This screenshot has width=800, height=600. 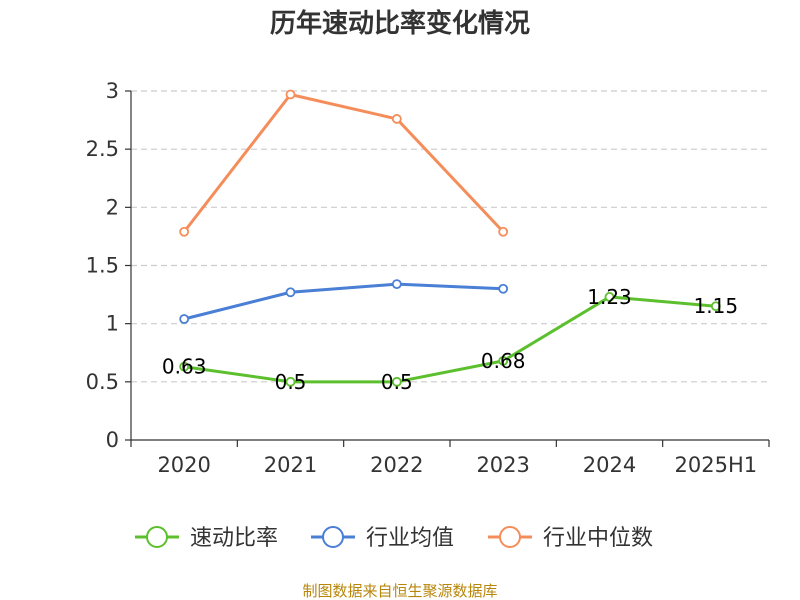 I want to click on data-label: 0.63, so click(x=184, y=367).